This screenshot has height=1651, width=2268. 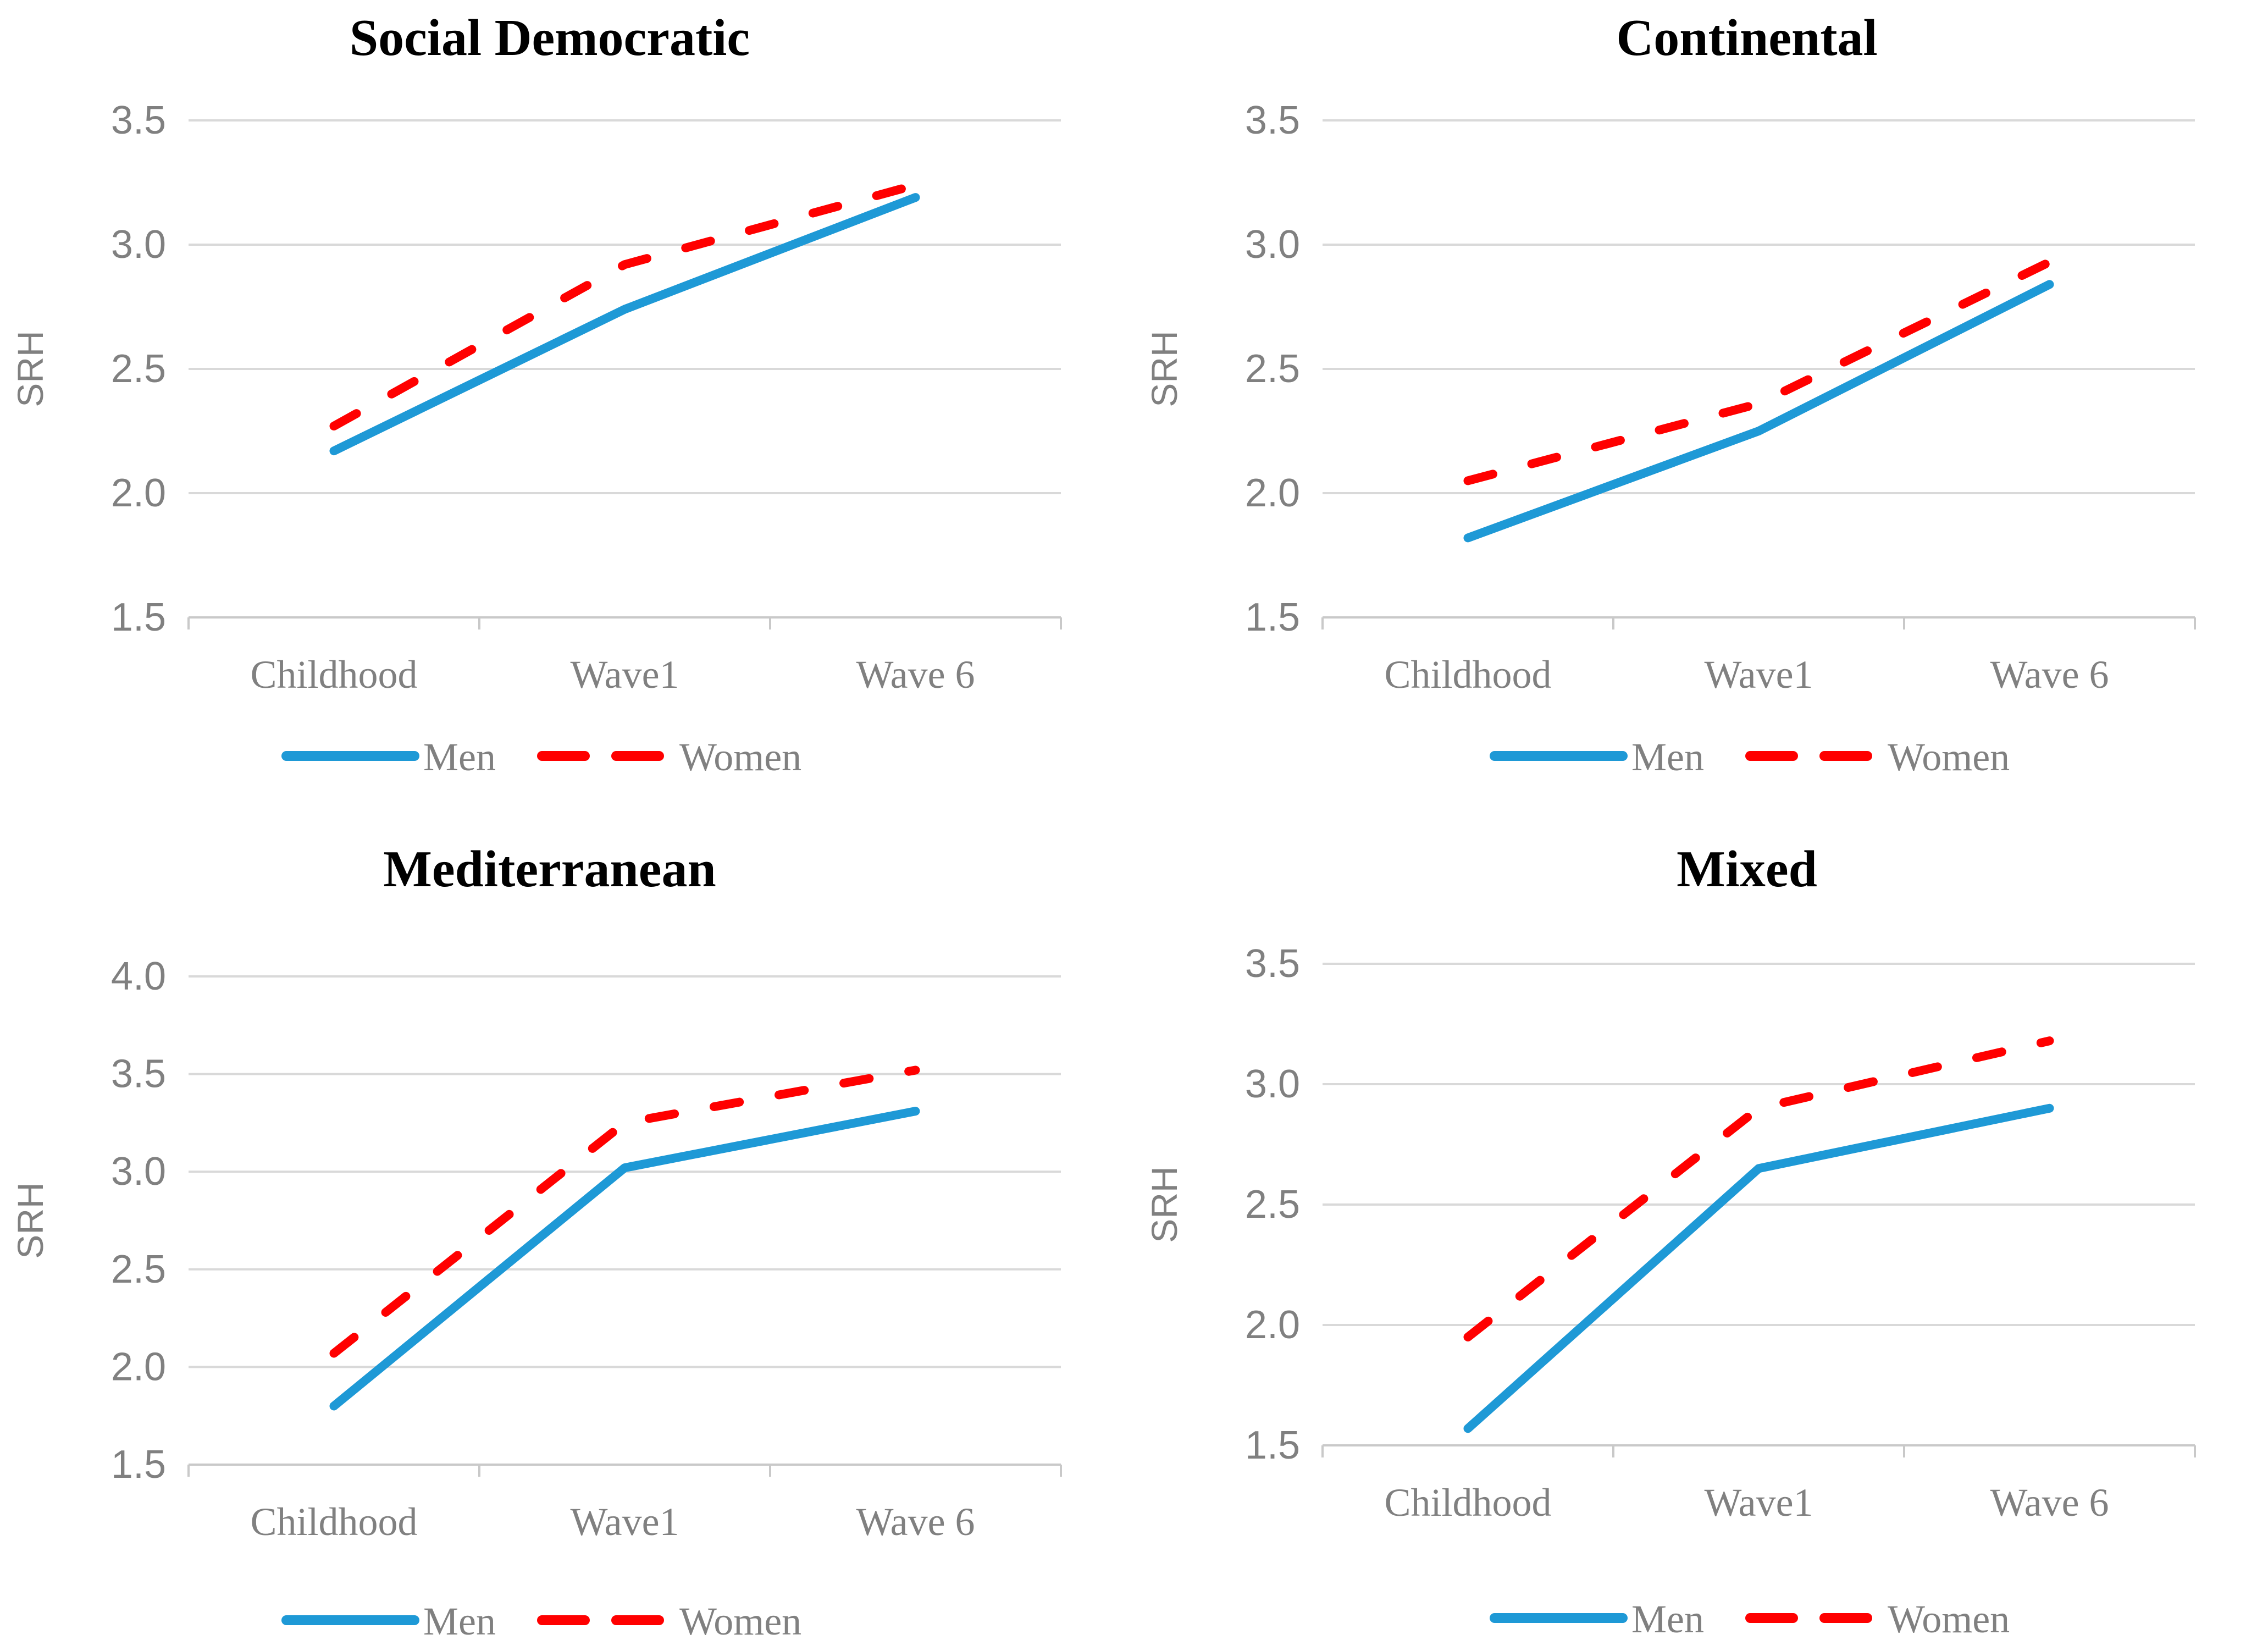 What do you see at coordinates (138, 976) in the screenshot?
I see `y-tick-label: 4.0` at bounding box center [138, 976].